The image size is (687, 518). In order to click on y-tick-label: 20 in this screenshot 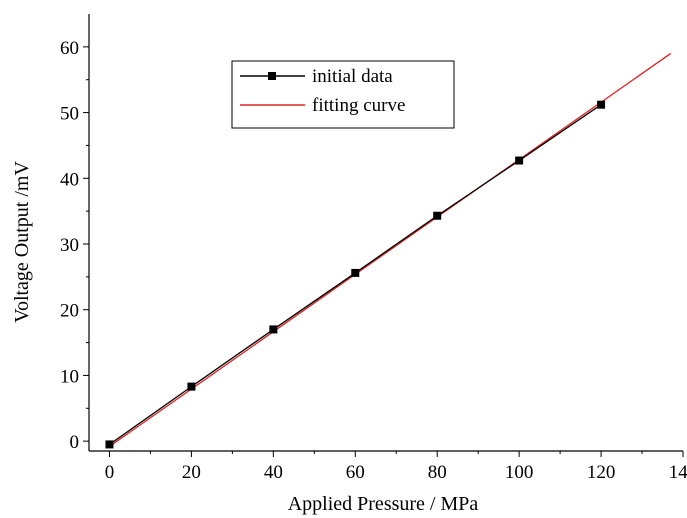, I will do `click(69, 311)`.